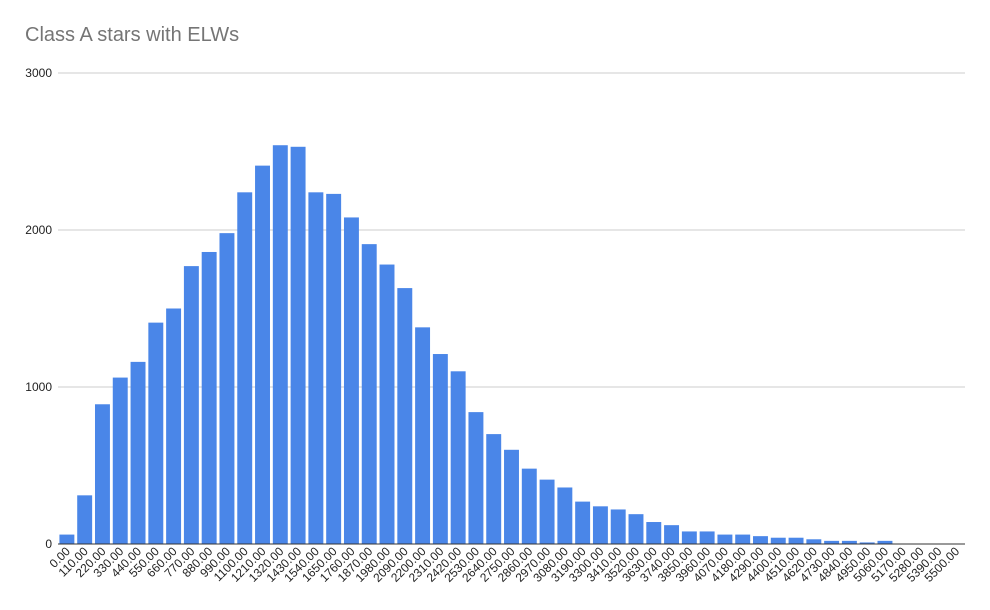  Describe the element at coordinates (38, 230) in the screenshot. I see `y-tick-label: 2000` at that location.